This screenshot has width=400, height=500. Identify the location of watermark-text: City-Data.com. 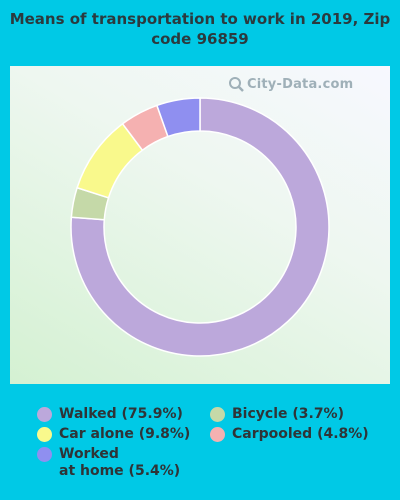
(300, 84).